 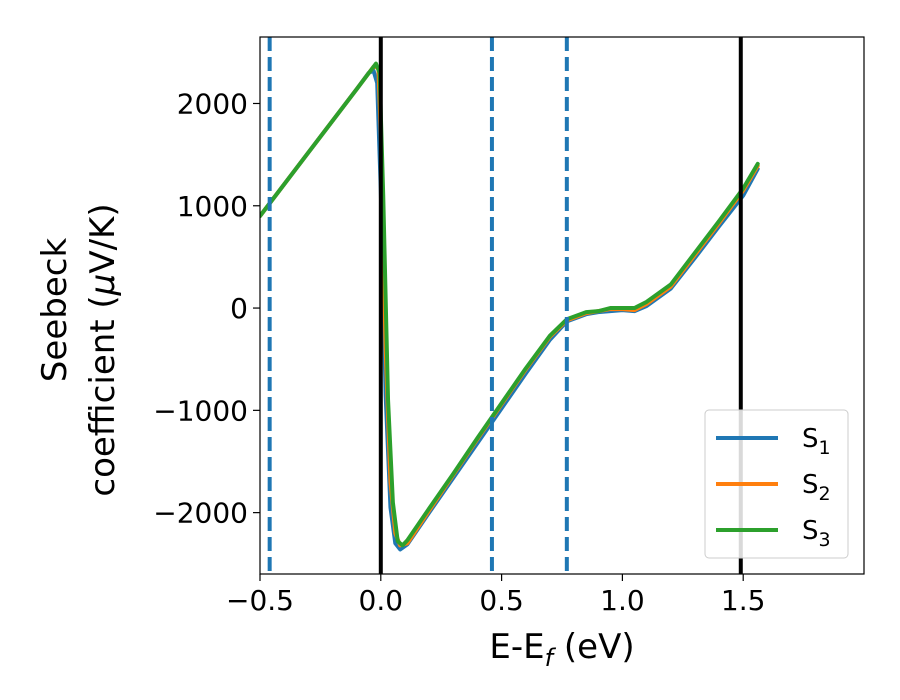 What do you see at coordinates (212, 206) in the screenshot?
I see `y-tick-label: 1000` at bounding box center [212, 206].